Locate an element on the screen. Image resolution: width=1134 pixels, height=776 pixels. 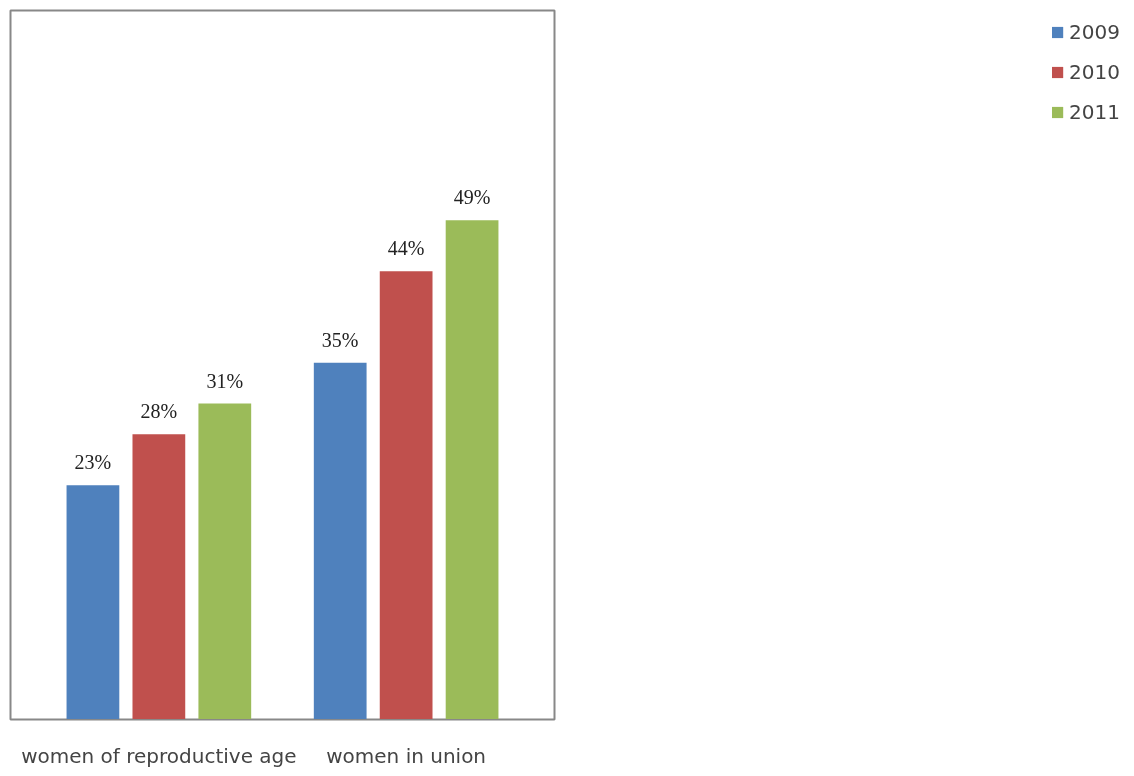
data-label: 44% is located at coordinates (406, 248).